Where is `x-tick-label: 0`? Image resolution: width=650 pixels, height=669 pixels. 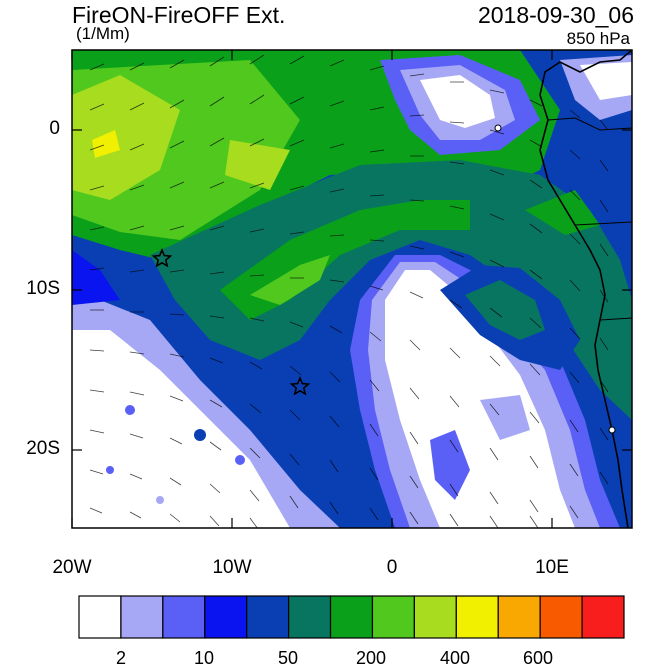 x-tick-label: 0 is located at coordinates (392, 567).